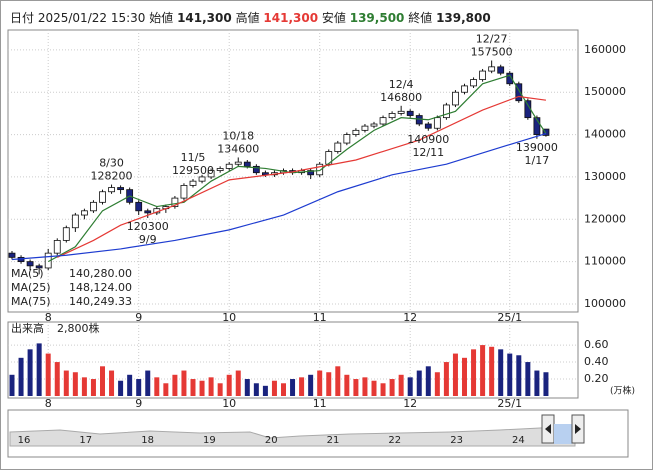  Describe the element at coordinates (111, 163) in the screenshot. I see `annotation-date: 8/30` at that location.